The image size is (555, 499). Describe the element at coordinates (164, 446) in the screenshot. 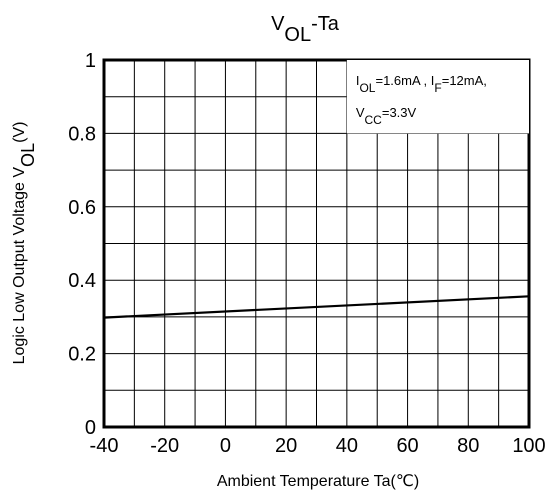

I see `x-tick-label: -20` at that location.